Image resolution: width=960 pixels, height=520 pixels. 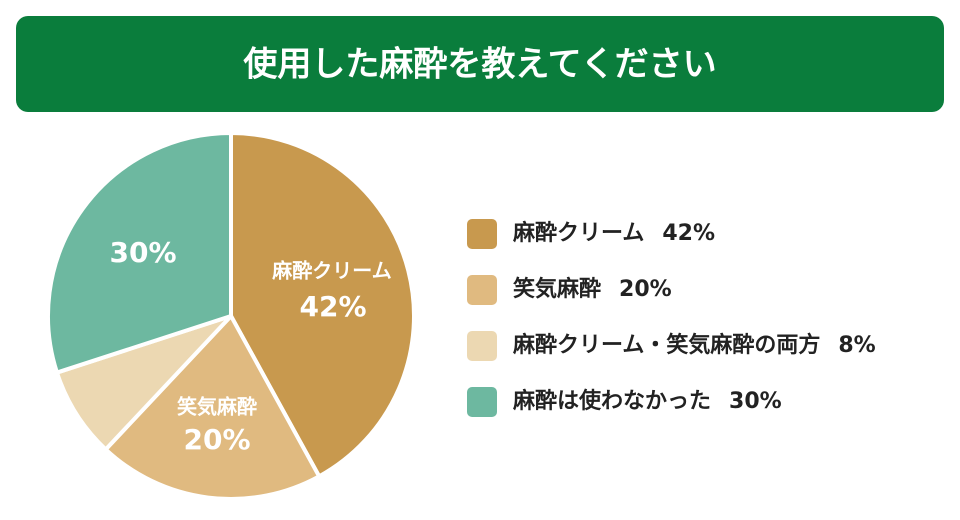 I want to click on slice-name-label: 笑気麻酔, so click(x=217, y=407).